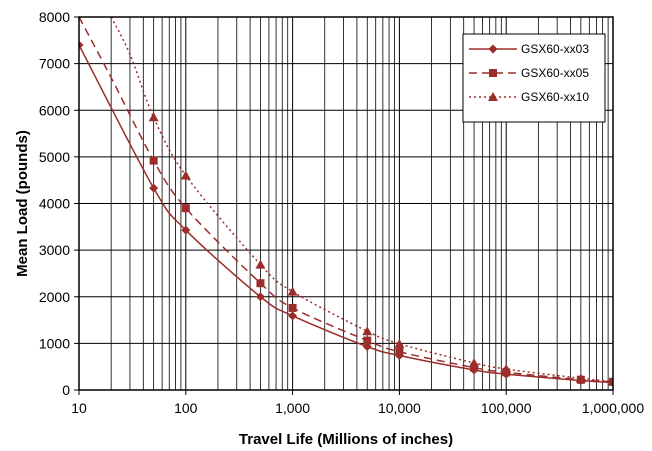 The height and width of the screenshot is (451, 652). Describe the element at coordinates (357, 408) in the screenshot. I see `x-tick-labels: 10 100 1,000 10,000 100,000 1,000,000` at that location.